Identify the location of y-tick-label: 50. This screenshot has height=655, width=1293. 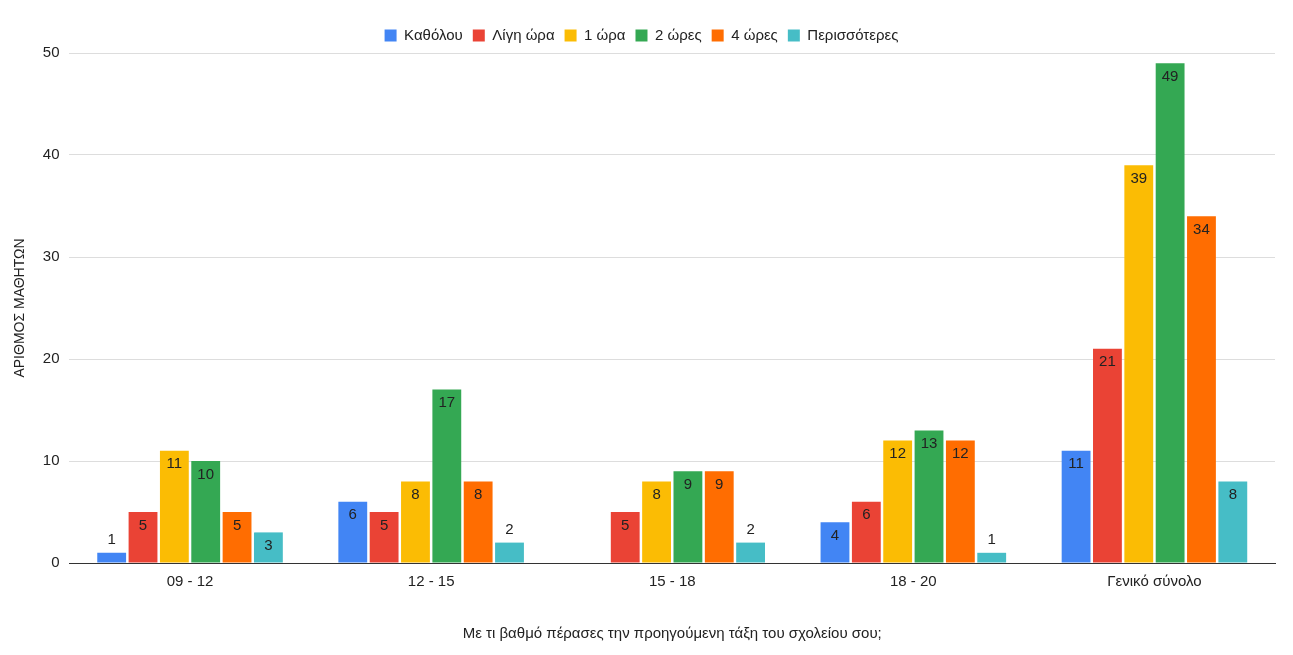
(51, 52).